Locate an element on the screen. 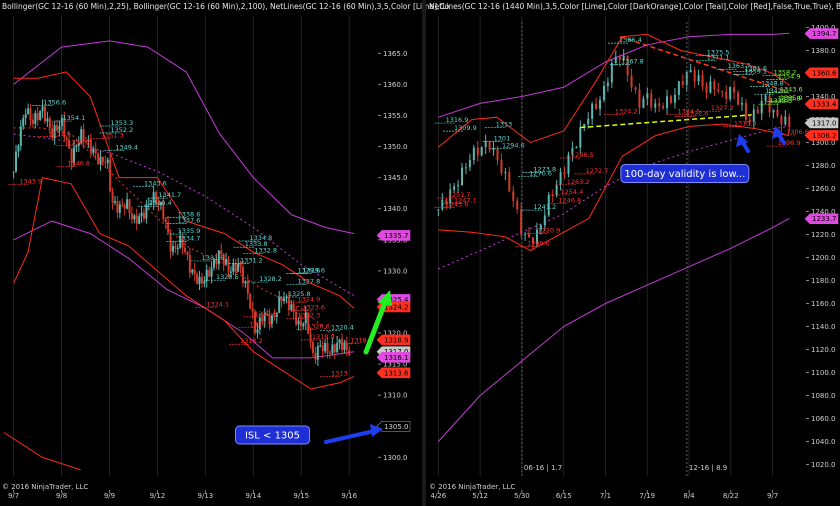  right-trendlines is located at coordinates (683, 82).